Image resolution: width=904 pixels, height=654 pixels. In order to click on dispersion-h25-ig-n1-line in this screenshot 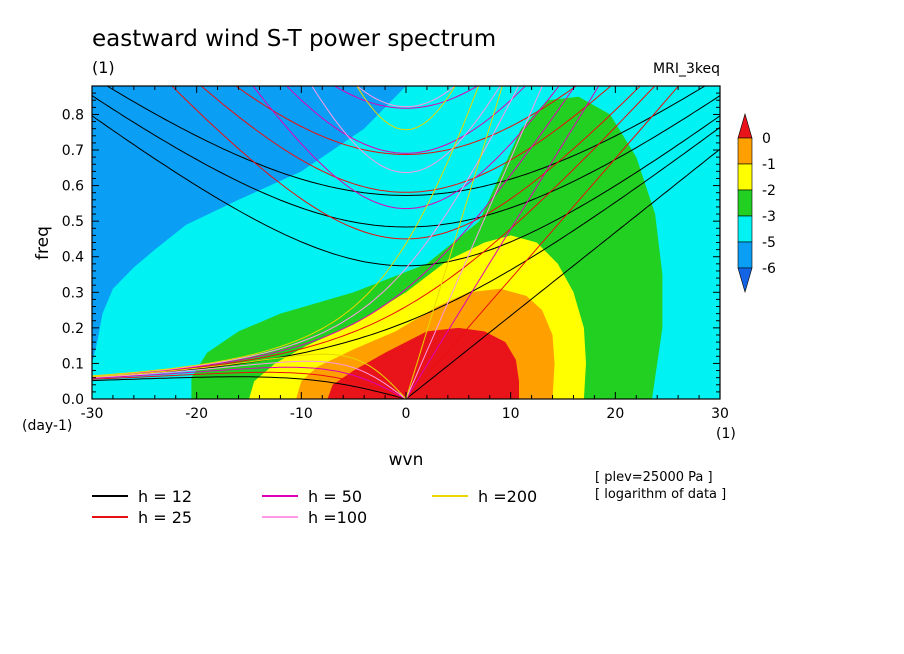, I will do `click(406, 163)`.